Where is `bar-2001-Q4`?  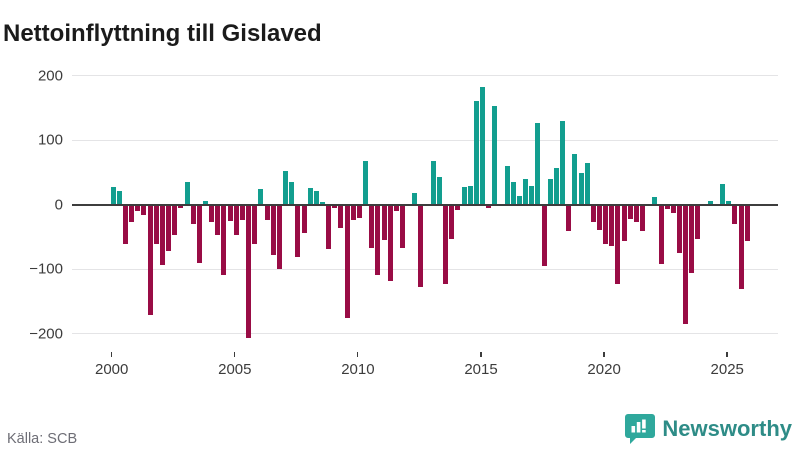 bar-2001-Q4 is located at coordinates (156, 224).